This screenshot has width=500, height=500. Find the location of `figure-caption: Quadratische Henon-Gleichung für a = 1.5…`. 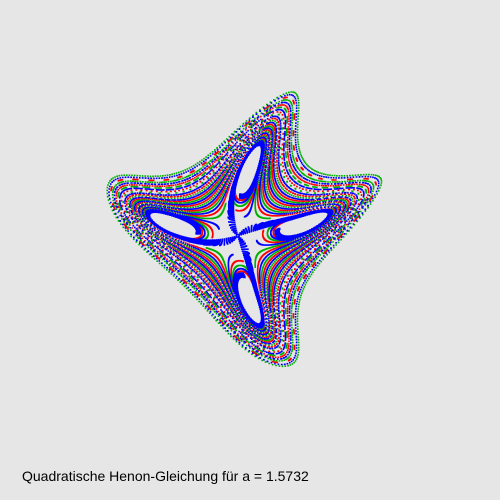

figure-caption: Quadratische Henon-Gleichung für a = 1.5… is located at coordinates (165, 476).